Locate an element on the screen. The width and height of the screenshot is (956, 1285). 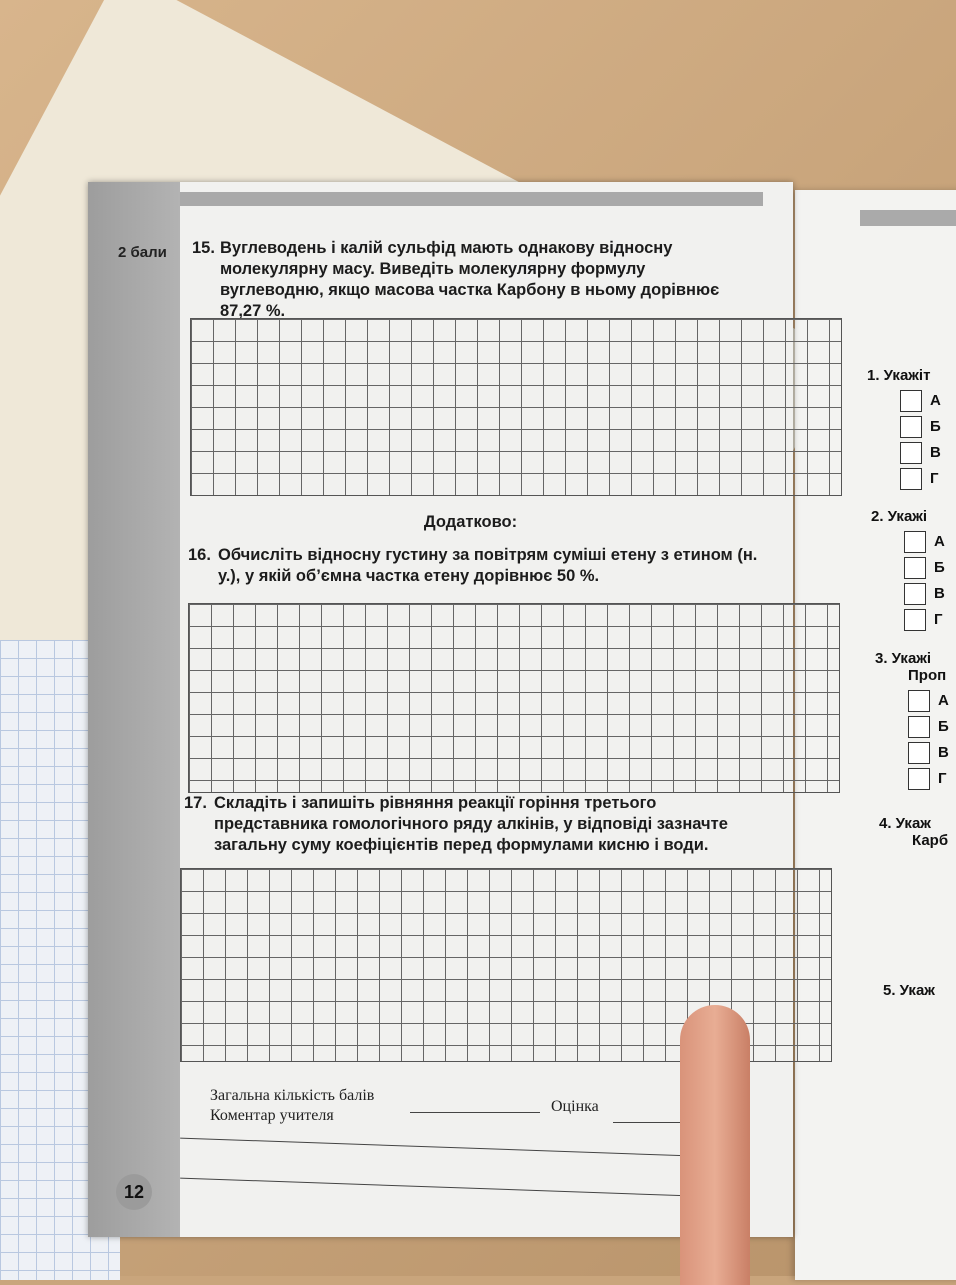
right-q4: 4. Укаж Карб is located at coordinates (913, 832).